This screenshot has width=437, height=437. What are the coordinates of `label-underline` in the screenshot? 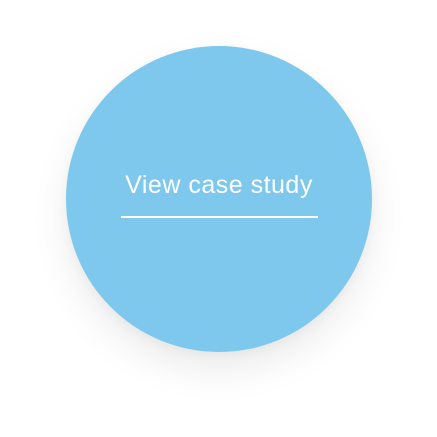 It's located at (219, 217).